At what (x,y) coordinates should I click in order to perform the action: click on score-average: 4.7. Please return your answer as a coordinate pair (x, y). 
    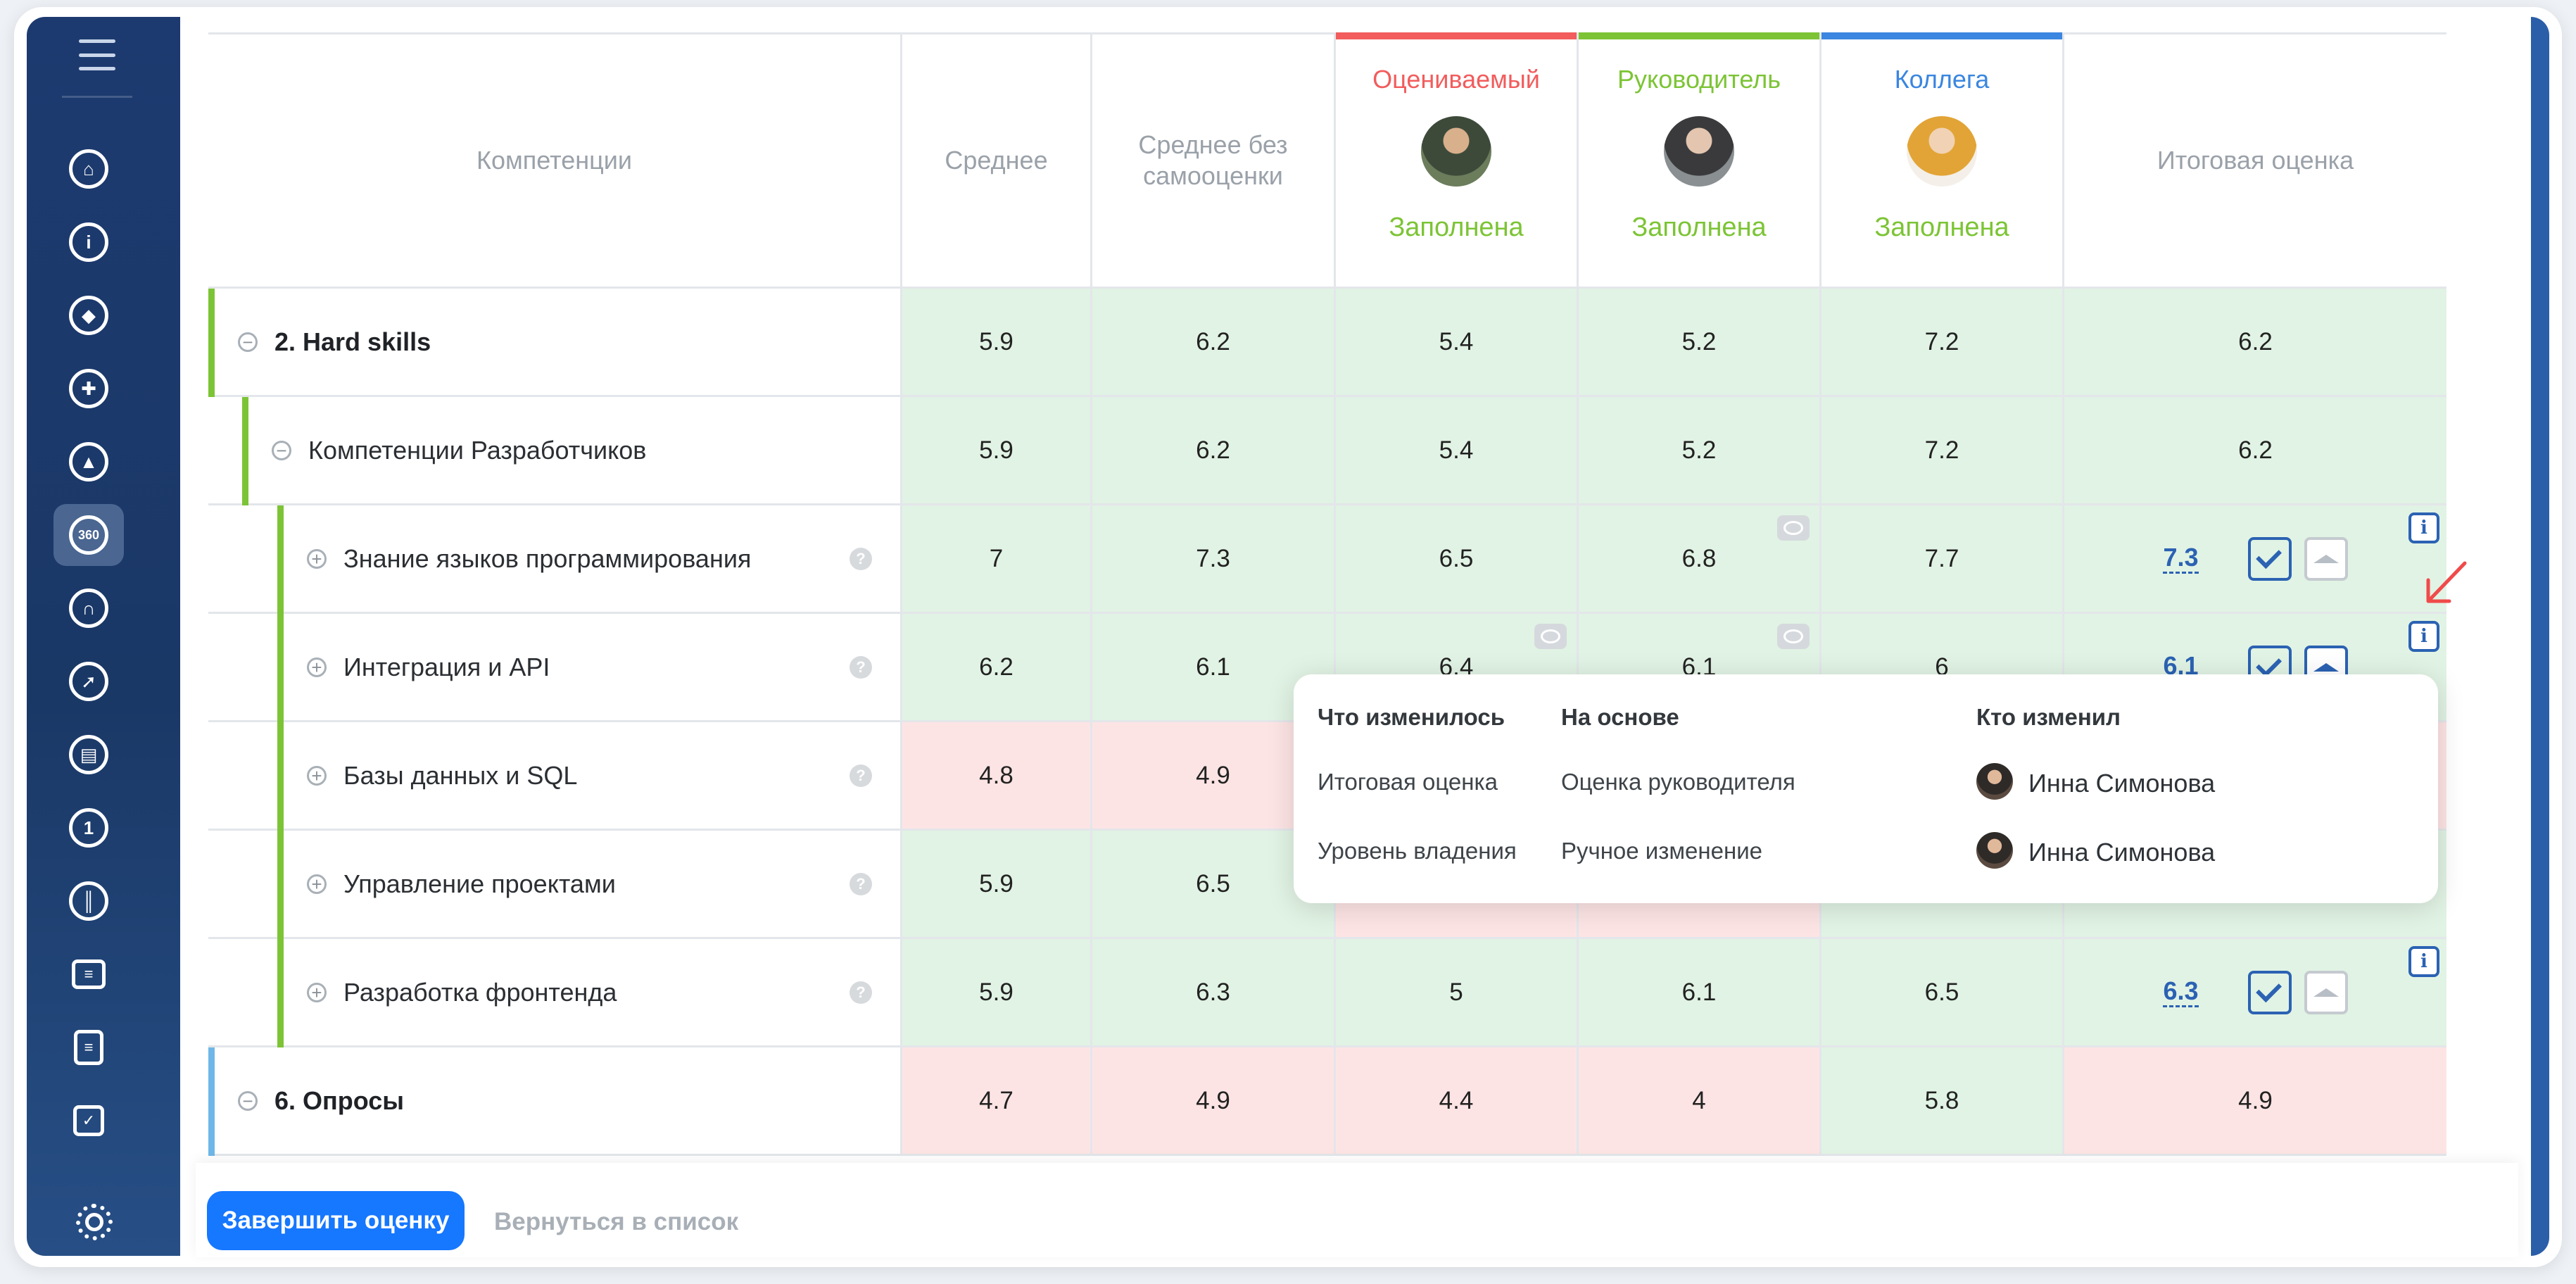
    Looking at the image, I should click on (997, 1100).